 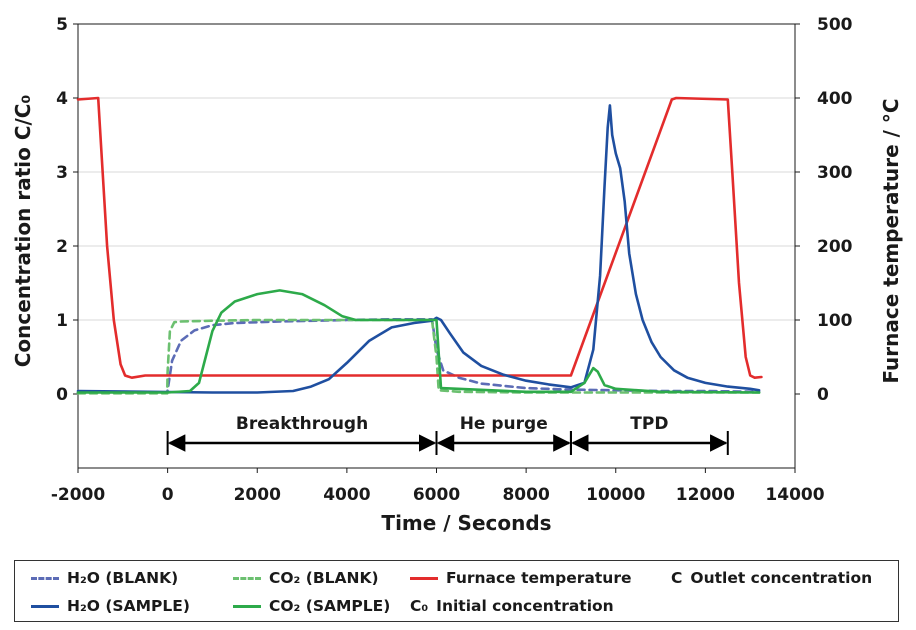 I want to click on legend-swatch-h2o-blank, so click(x=45, y=578).